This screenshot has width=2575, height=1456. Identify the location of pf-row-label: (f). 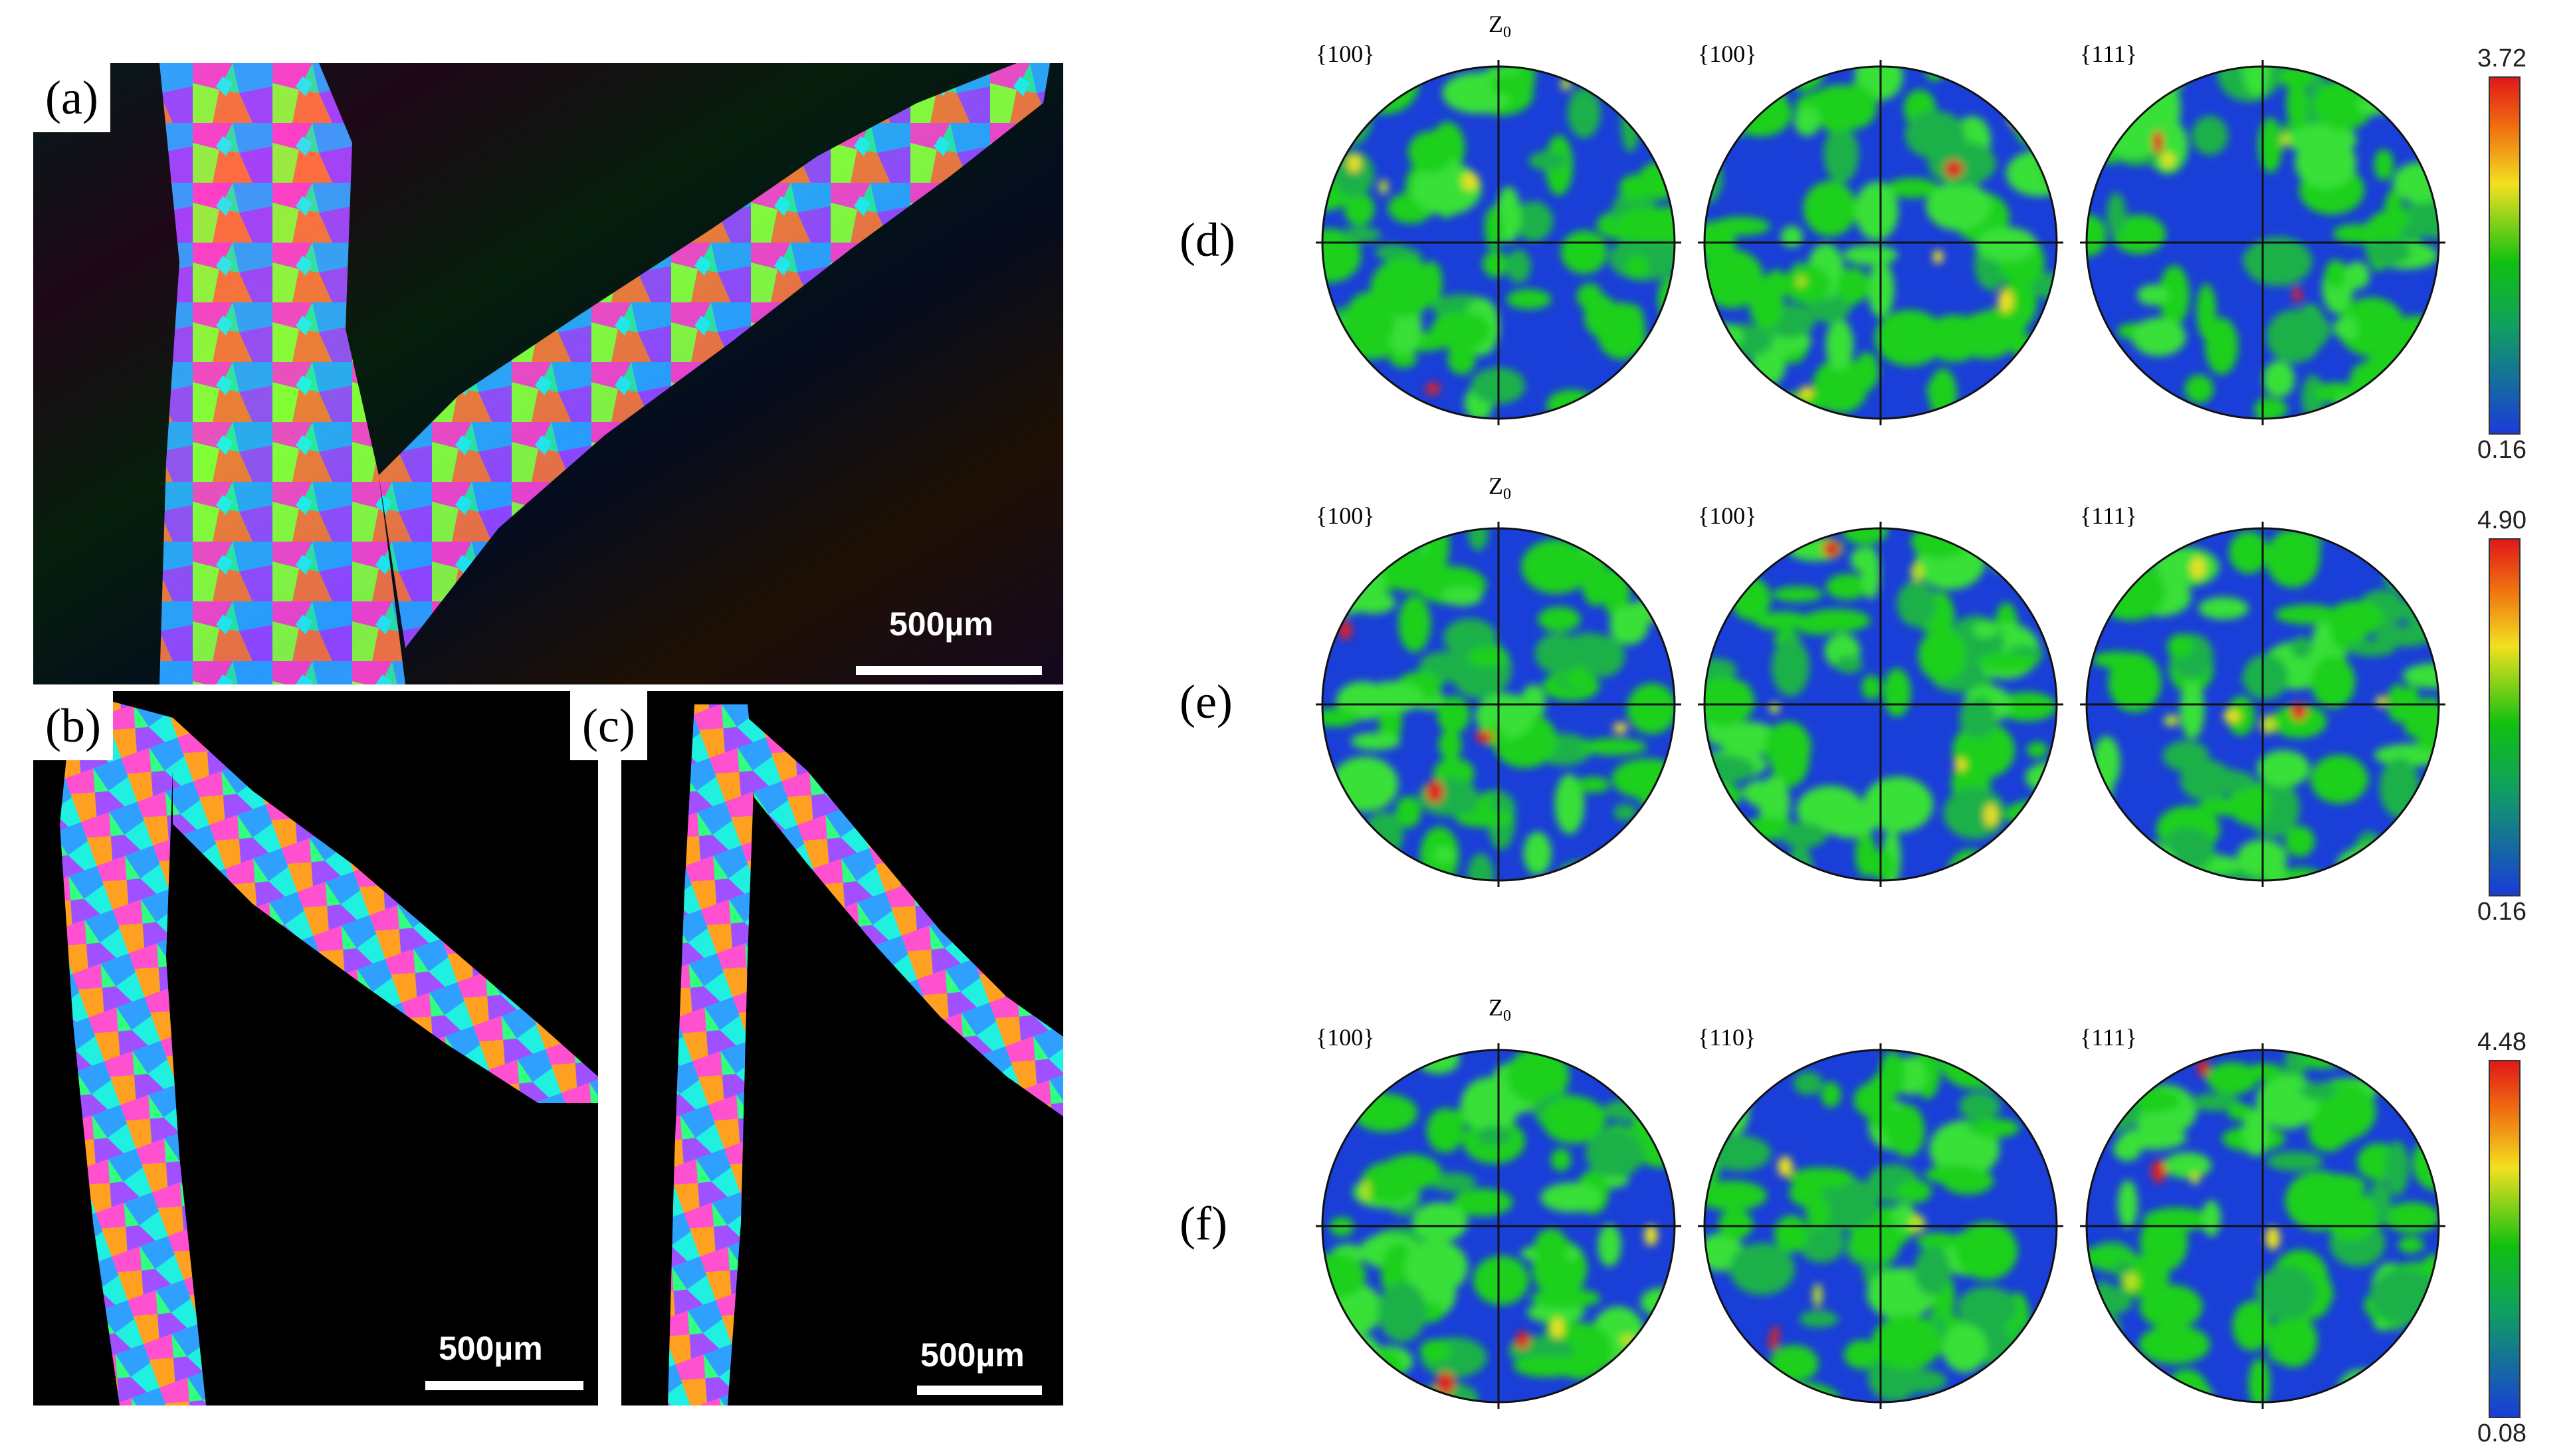
(1203, 1223).